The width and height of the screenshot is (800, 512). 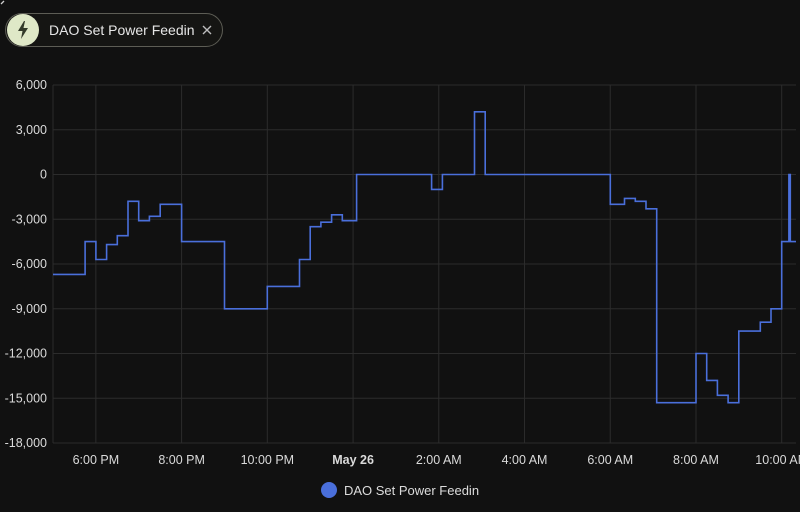 I want to click on x-tick-label: 10:00 AM, so click(x=777, y=460).